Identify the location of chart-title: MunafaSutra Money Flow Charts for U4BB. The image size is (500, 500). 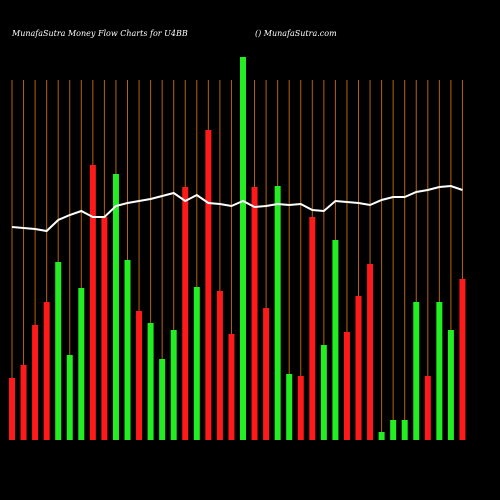
(99, 33).